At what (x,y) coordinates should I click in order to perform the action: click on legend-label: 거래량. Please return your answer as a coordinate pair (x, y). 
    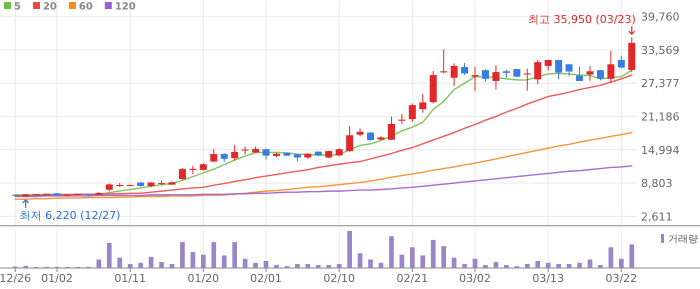
    Looking at the image, I should click on (683, 239).